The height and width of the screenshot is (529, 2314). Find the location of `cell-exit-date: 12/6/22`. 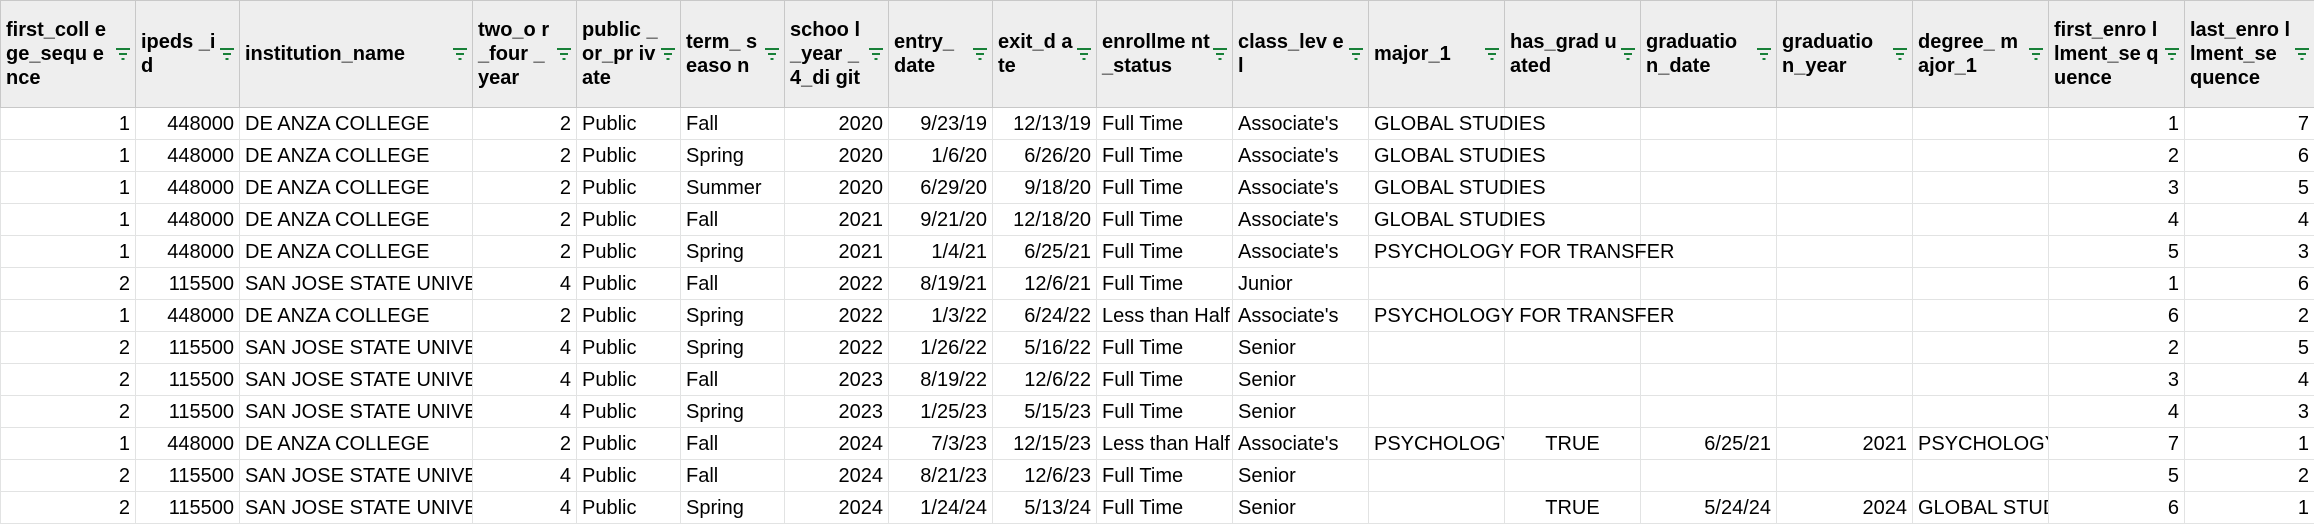

cell-exit-date: 12/6/22 is located at coordinates (1044, 379).